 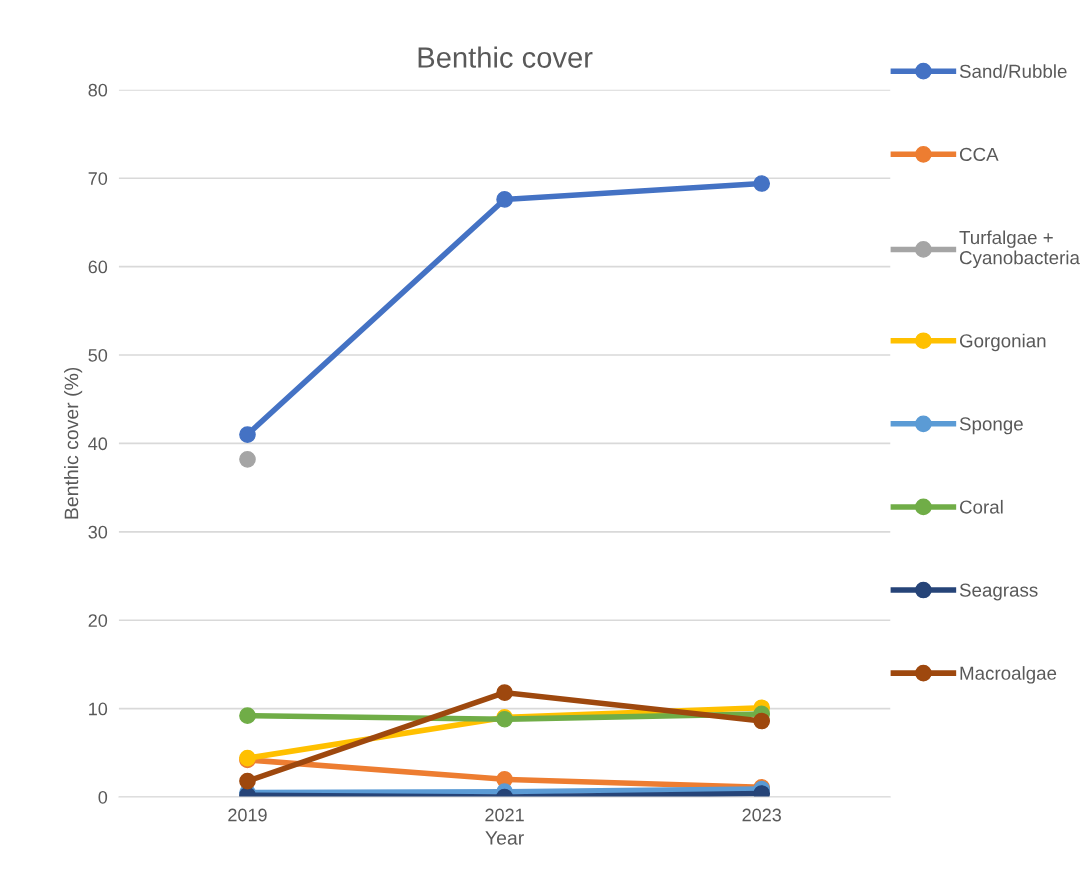 What do you see at coordinates (979, 154) in the screenshot?
I see `legend-label: CCA` at bounding box center [979, 154].